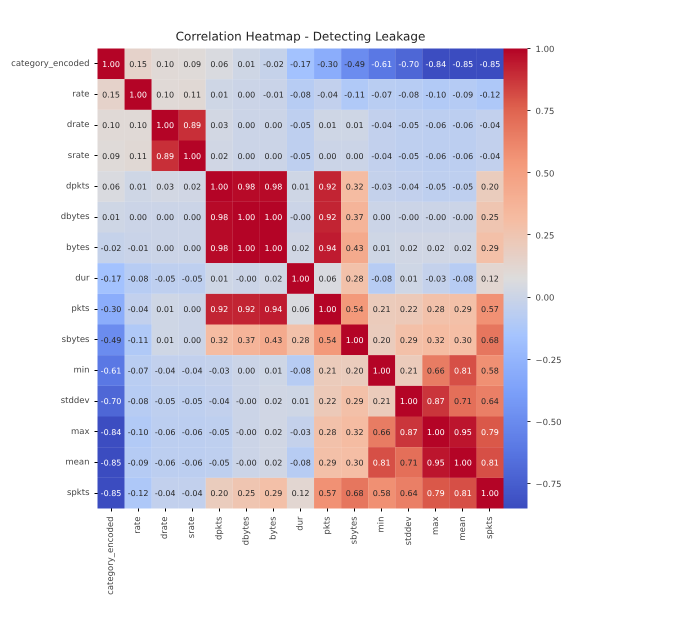 Image resolution: width=691 pixels, height=618 pixels. What do you see at coordinates (409, 95) in the screenshot?
I see `data-label: -0.08` at bounding box center [409, 95].